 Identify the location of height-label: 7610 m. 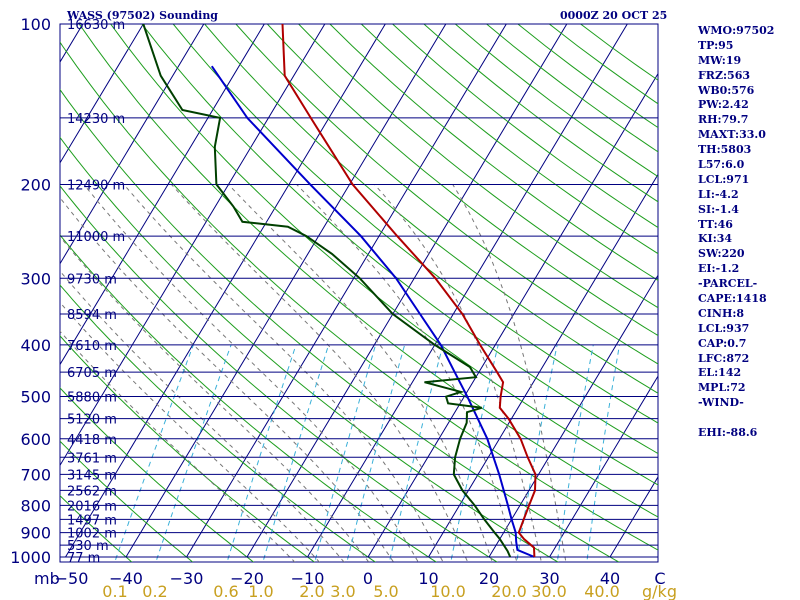
(92, 346).